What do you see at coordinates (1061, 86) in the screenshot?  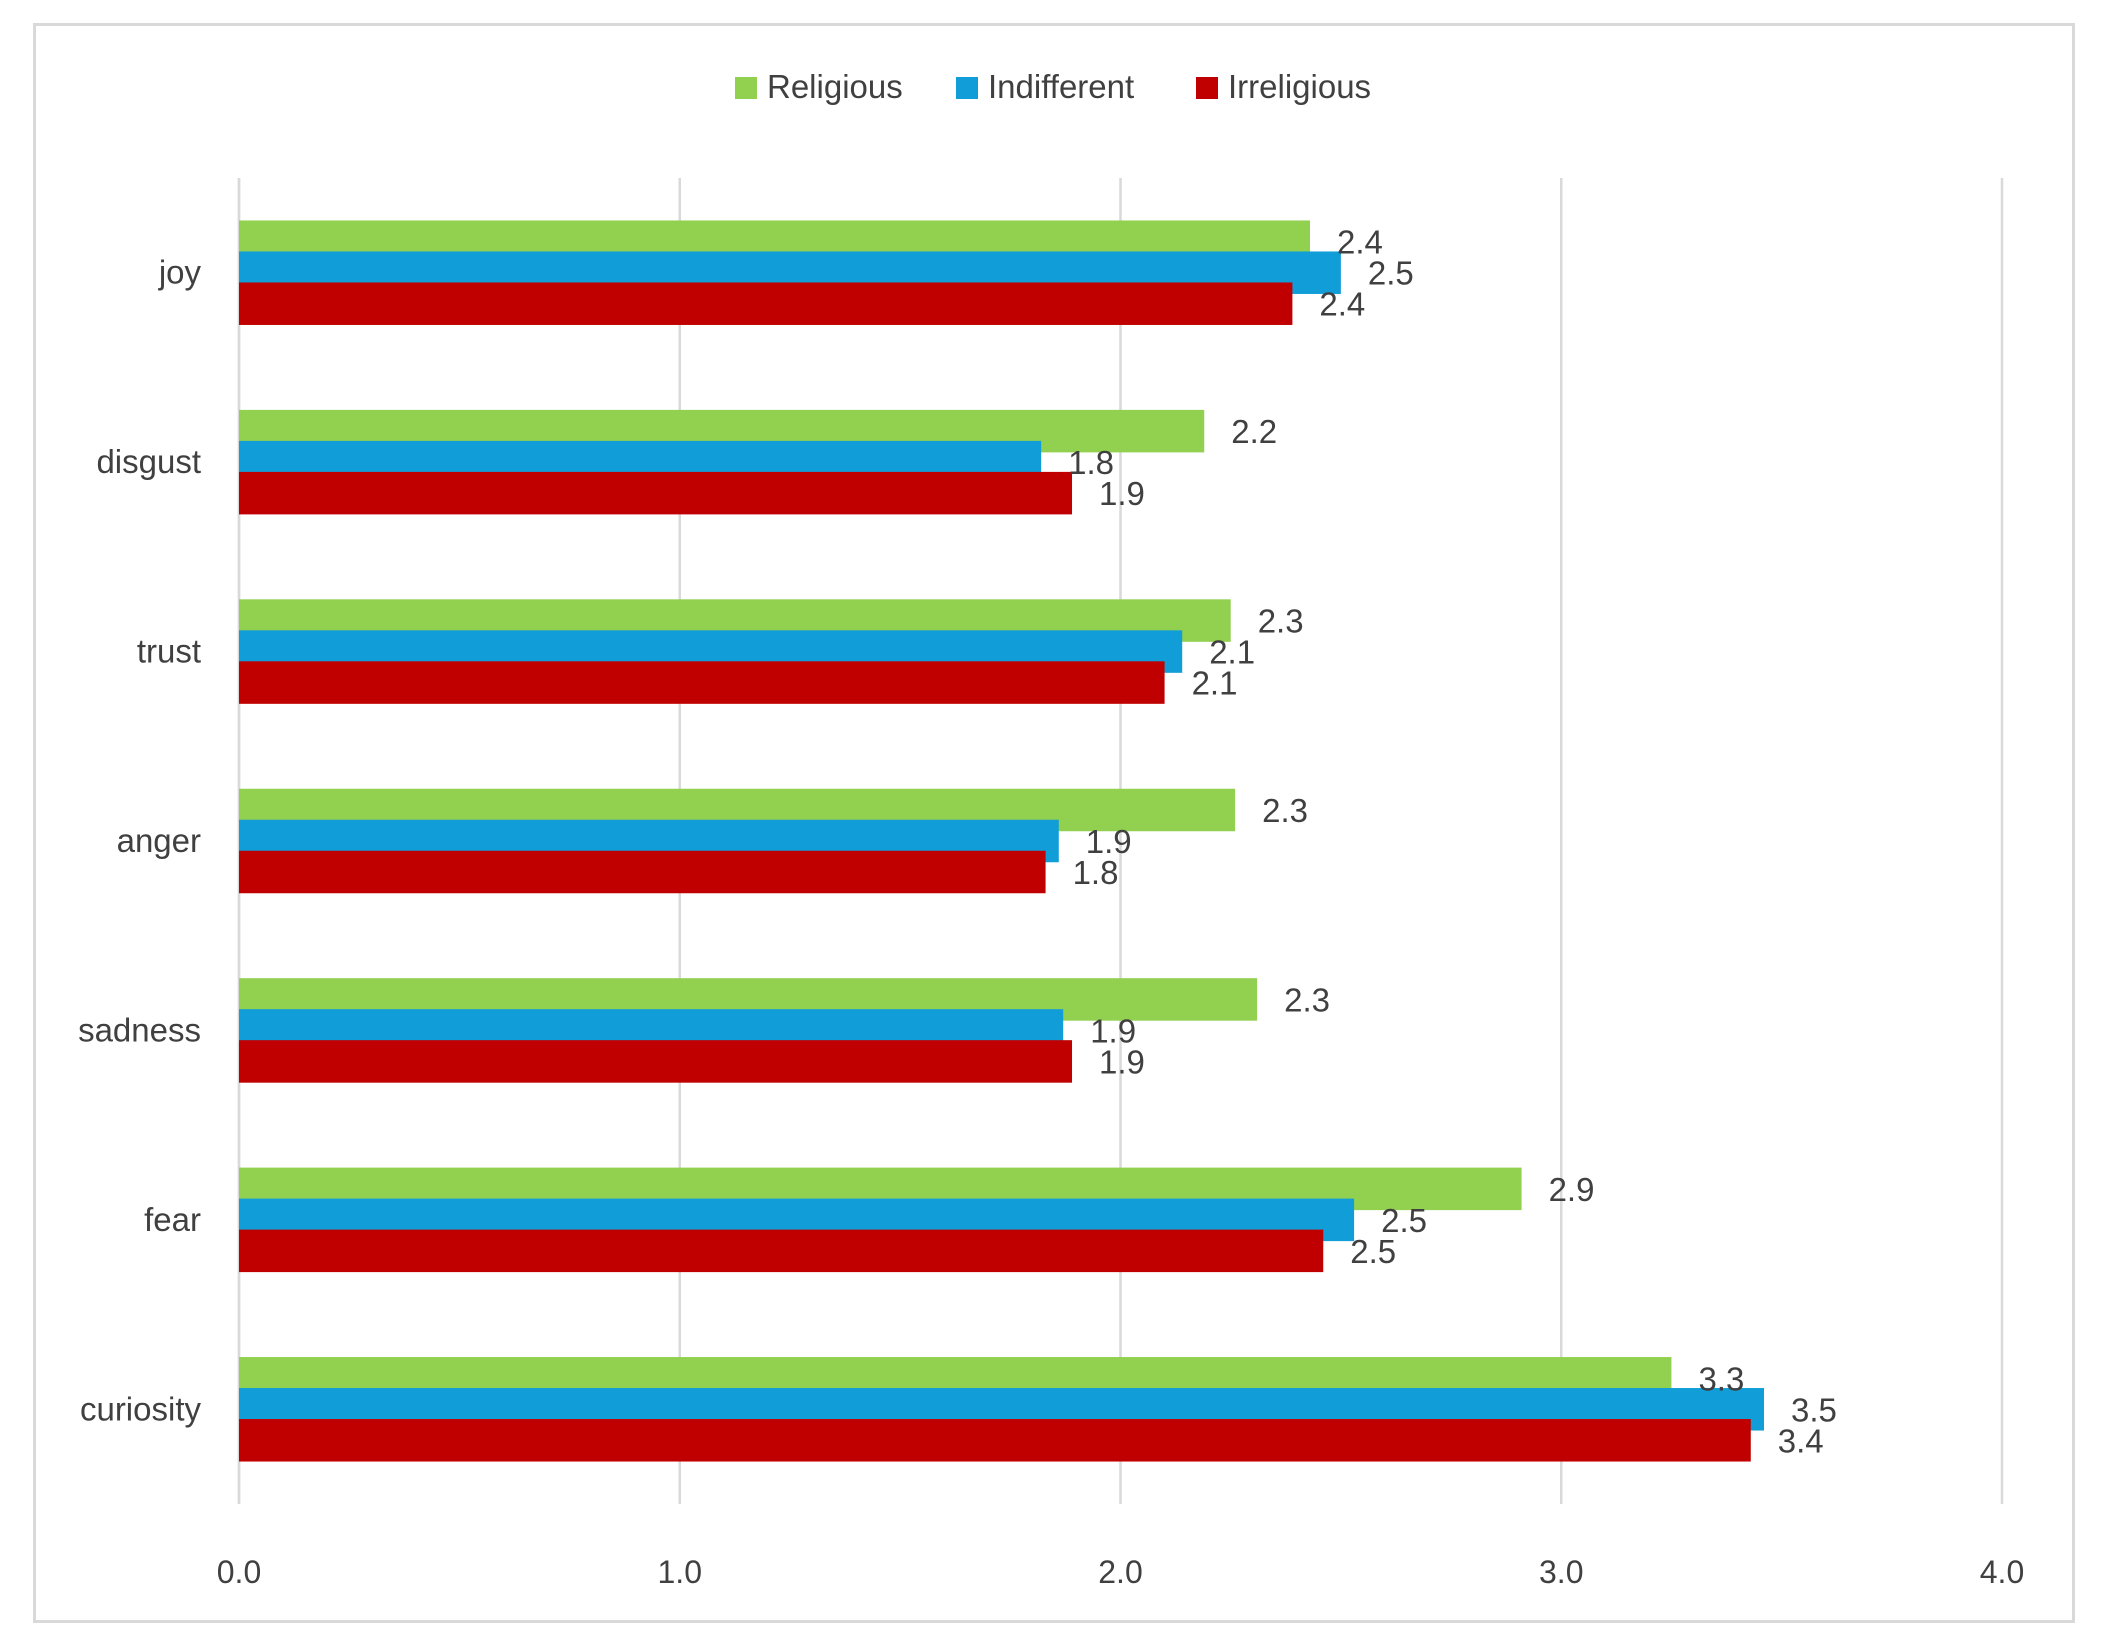 I see `legend-label-indifferent: Indifferent` at bounding box center [1061, 86].